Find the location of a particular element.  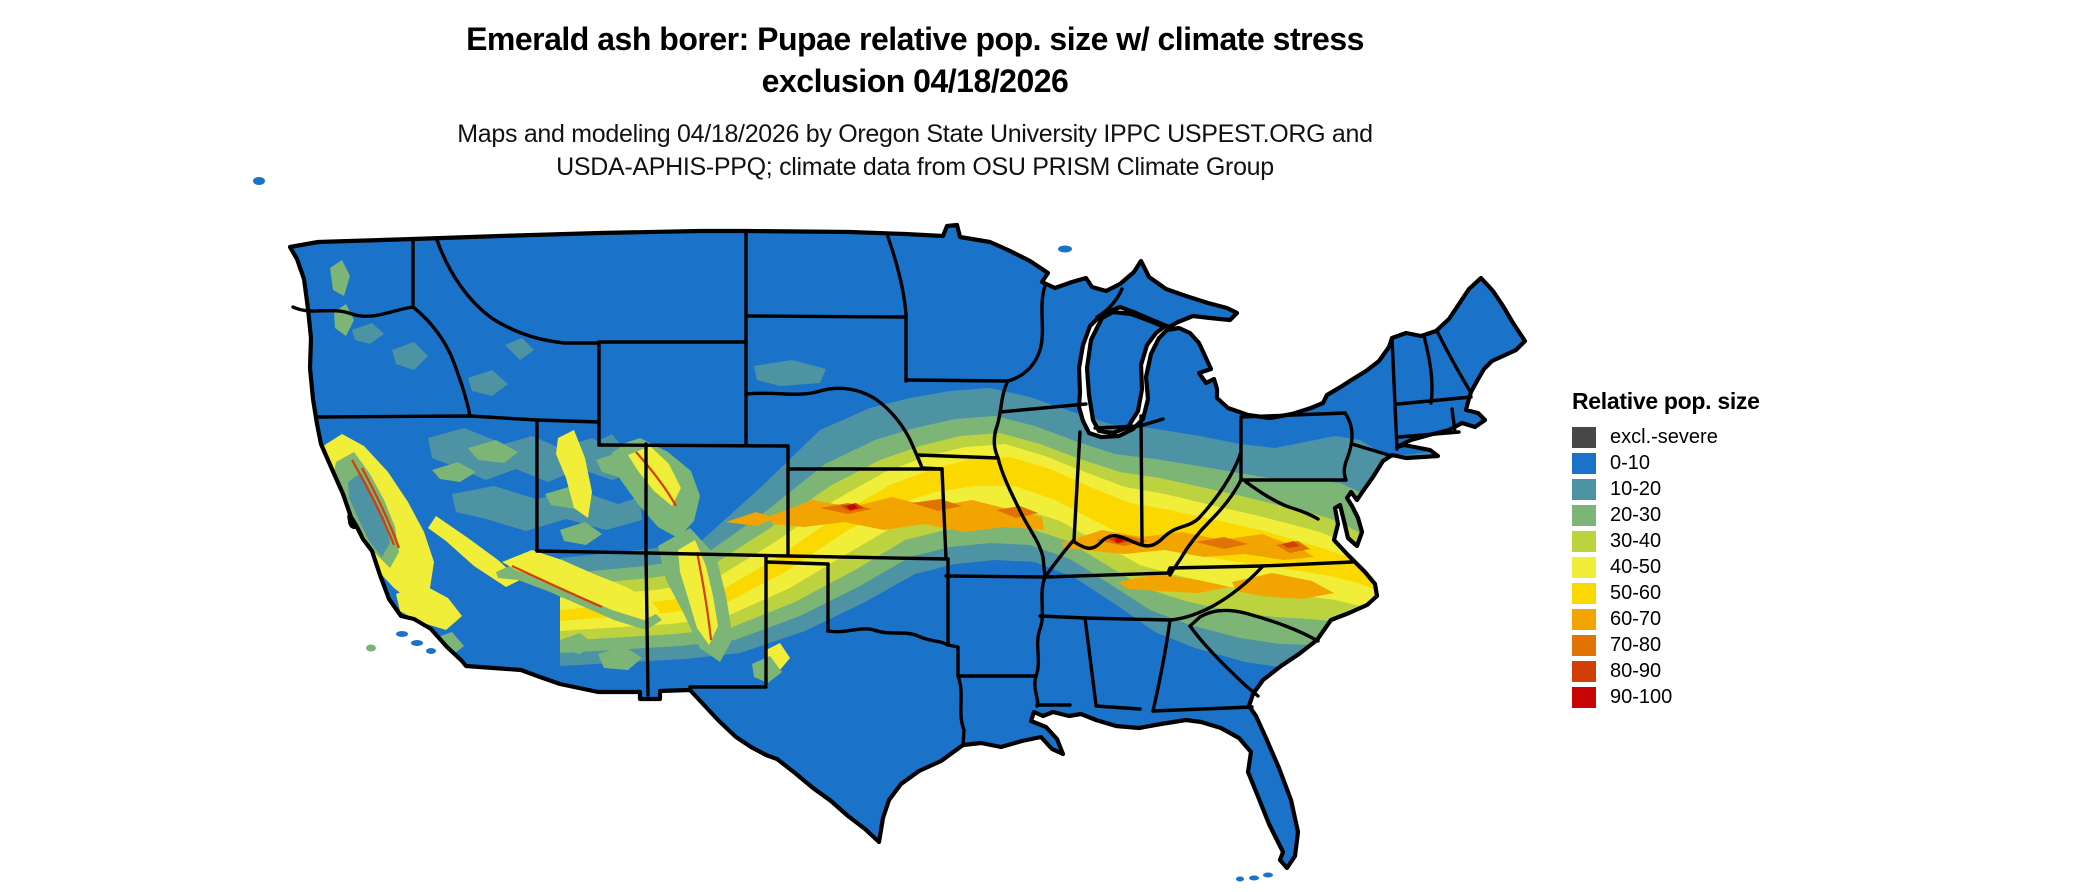

legend-label: 20-30 is located at coordinates (1636, 515).